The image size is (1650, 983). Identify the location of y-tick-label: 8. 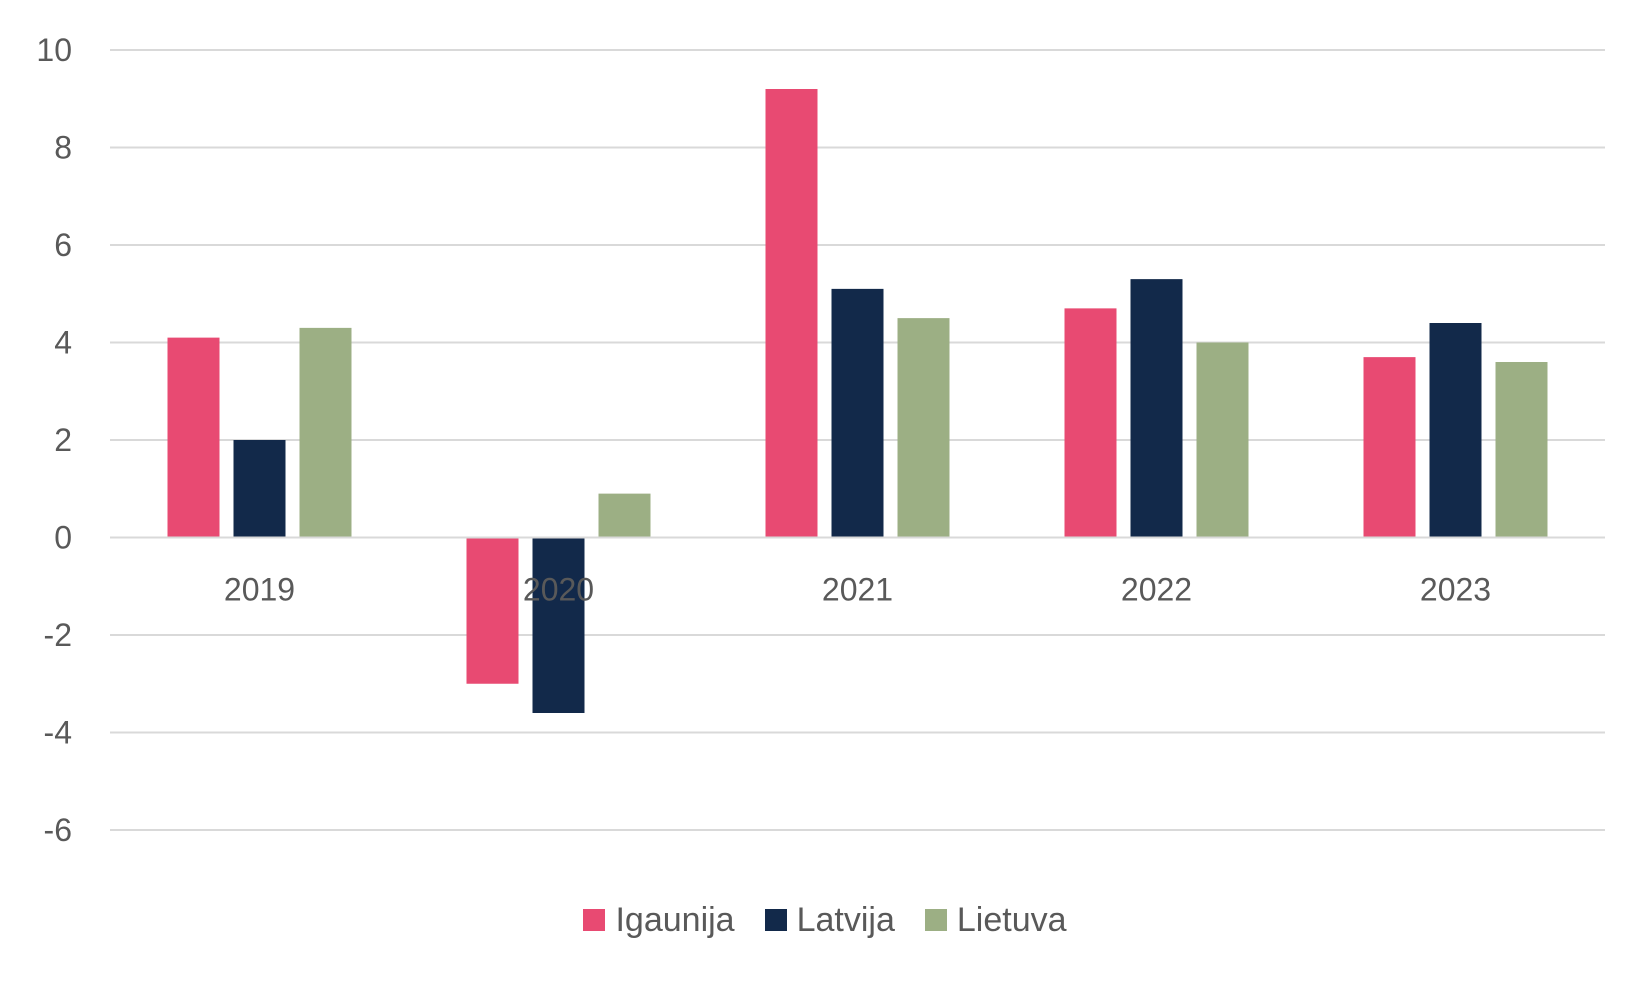
(63, 148).